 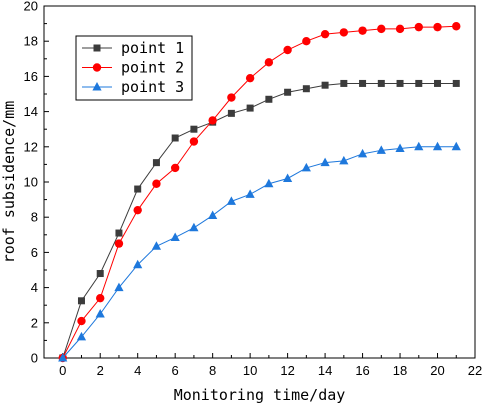 What do you see at coordinates (287, 370) in the screenshot?
I see `x-tick-label: 12` at bounding box center [287, 370].